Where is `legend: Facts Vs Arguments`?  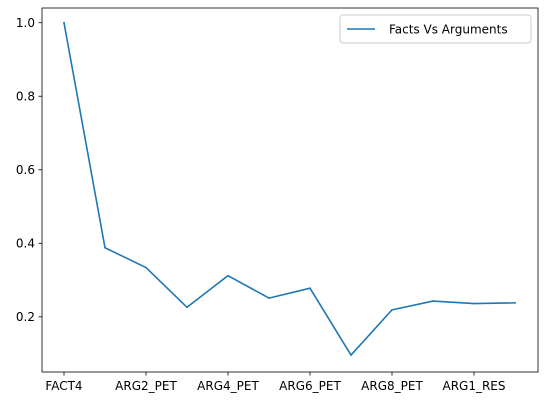
legend: Facts Vs Arguments is located at coordinates (435, 29).